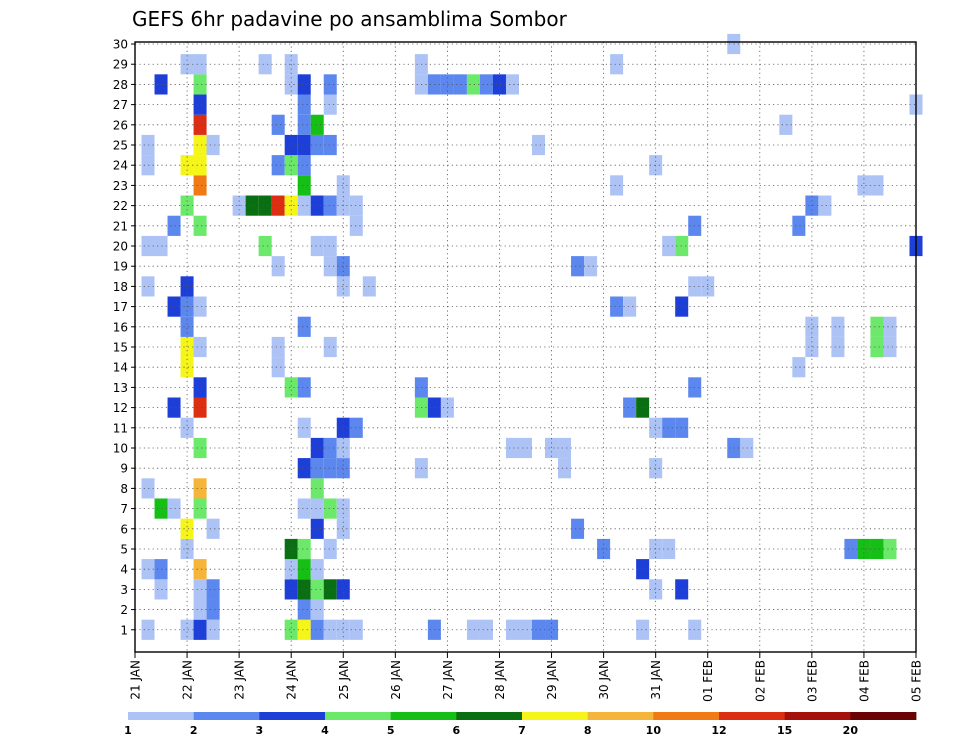  Describe the element at coordinates (120, 125) in the screenshot. I see `y-tick-label: 26` at that location.